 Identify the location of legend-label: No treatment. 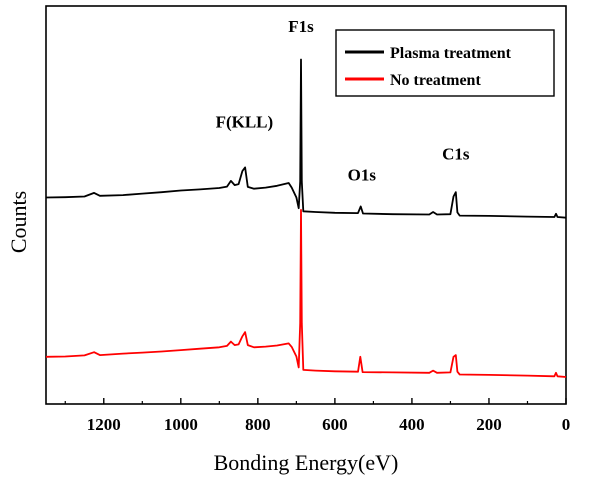
(435, 80).